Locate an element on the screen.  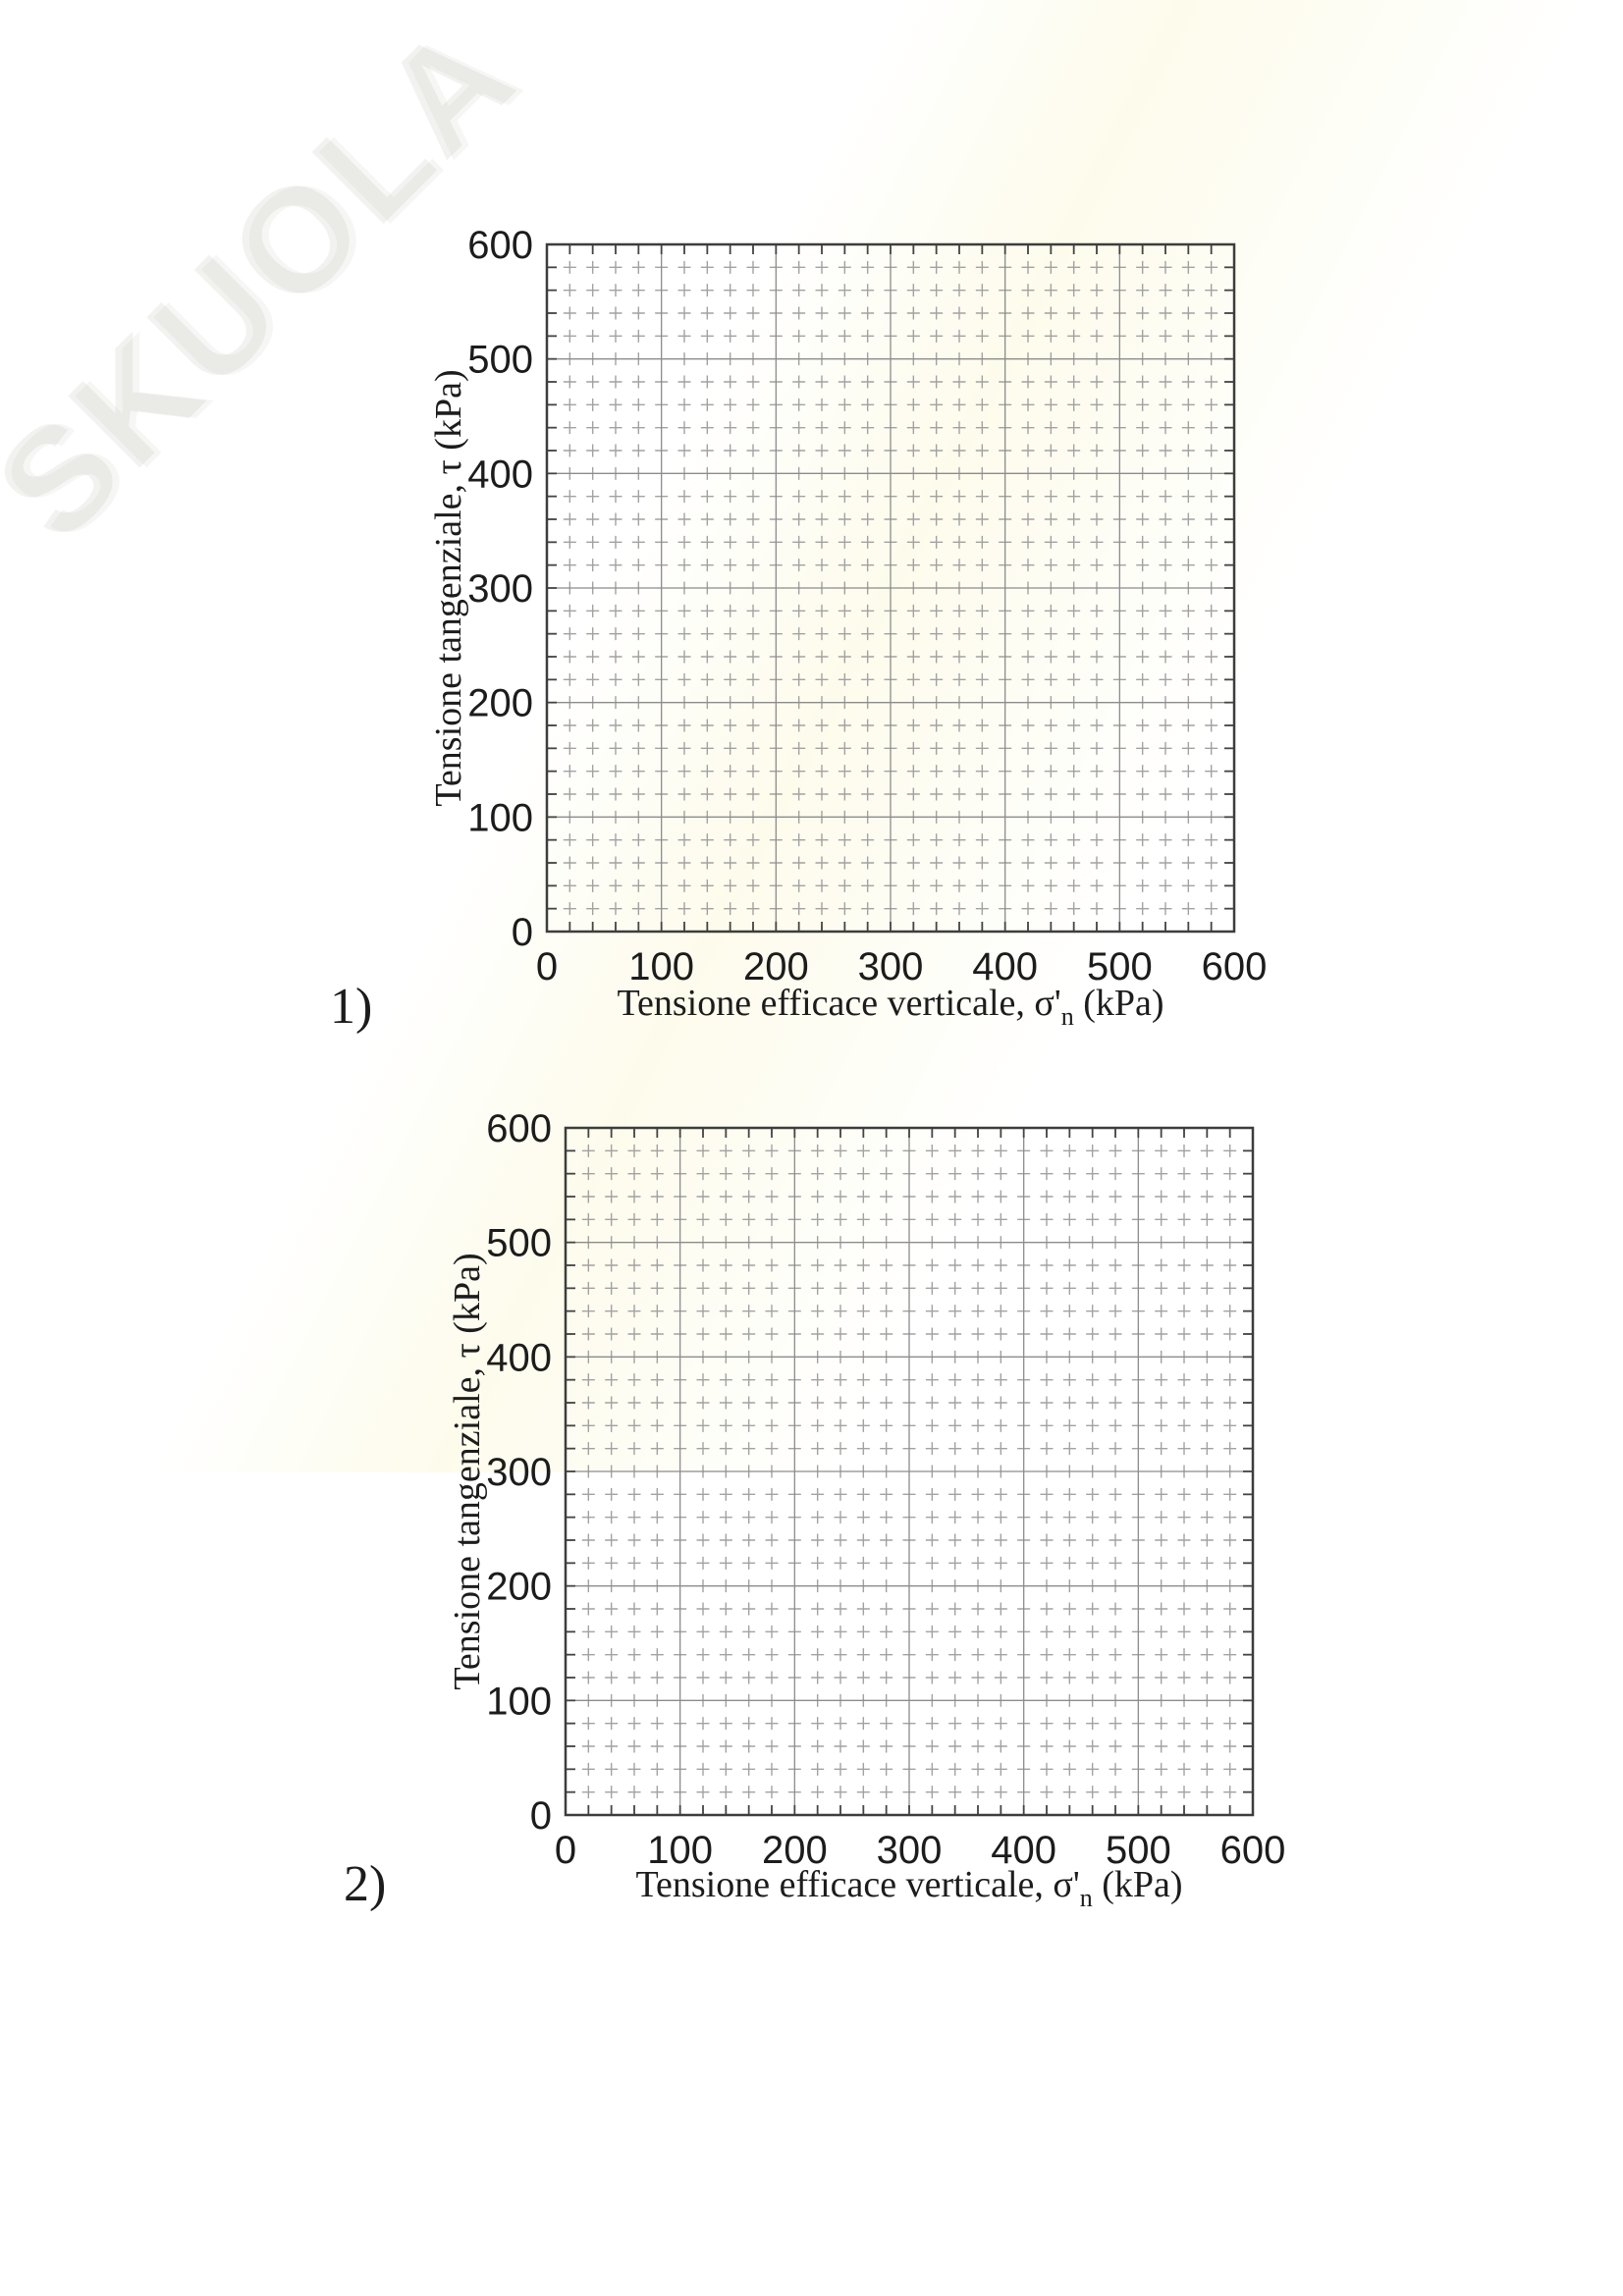
x-axis-title-2: Tensione efficace verticale, σ'n (kPa) is located at coordinates (909, 1887).